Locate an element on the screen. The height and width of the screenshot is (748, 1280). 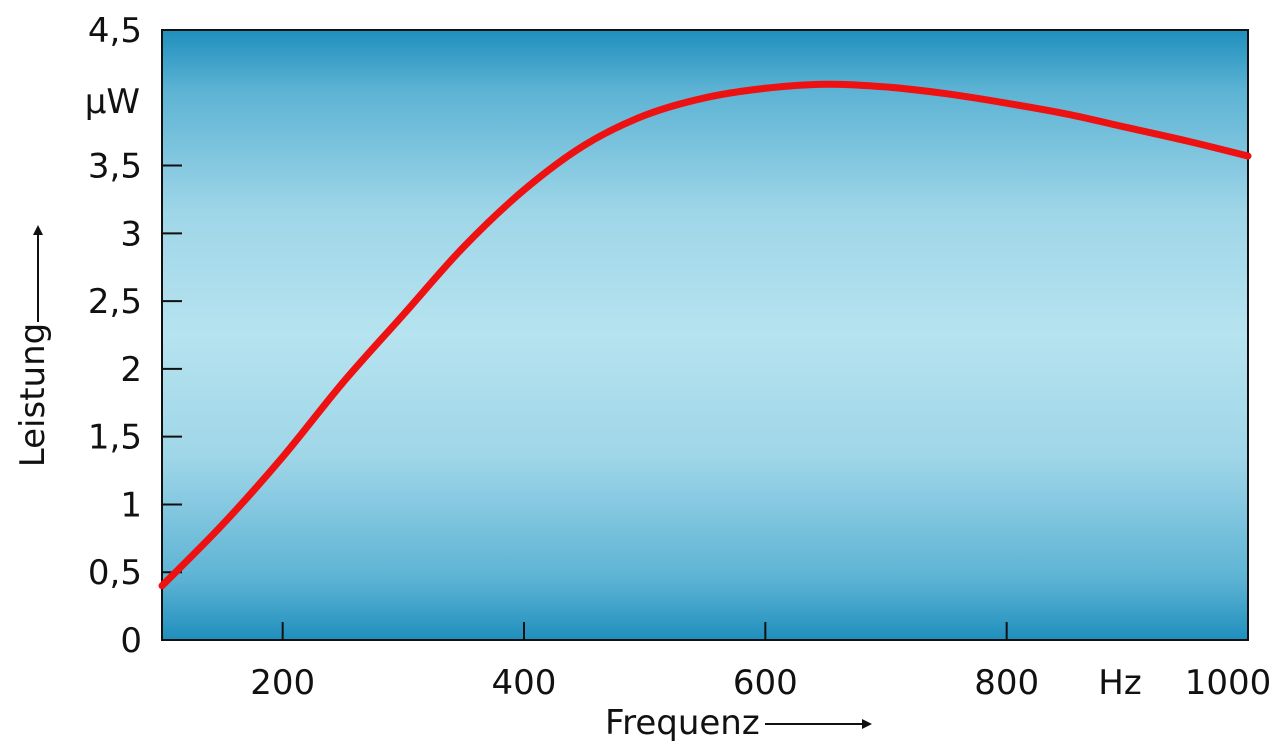
y-tick-label-0: 0 is located at coordinates (131, 641).